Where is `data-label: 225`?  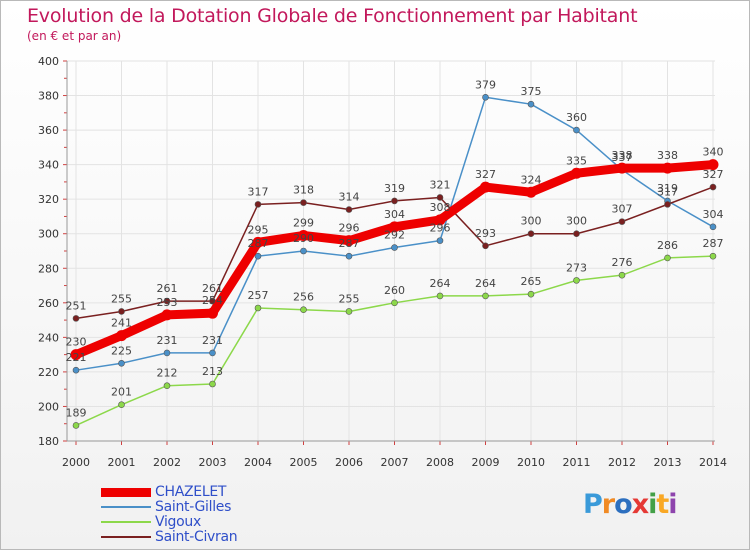
data-label: 225 is located at coordinates (121, 350).